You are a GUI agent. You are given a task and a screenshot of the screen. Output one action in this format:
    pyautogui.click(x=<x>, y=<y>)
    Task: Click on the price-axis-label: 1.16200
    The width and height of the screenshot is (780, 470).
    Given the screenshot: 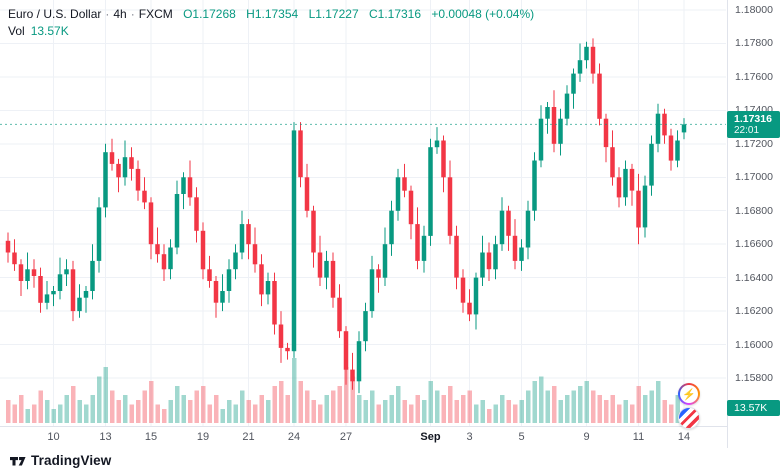 What is the action you would take?
    pyautogui.click(x=754, y=311)
    